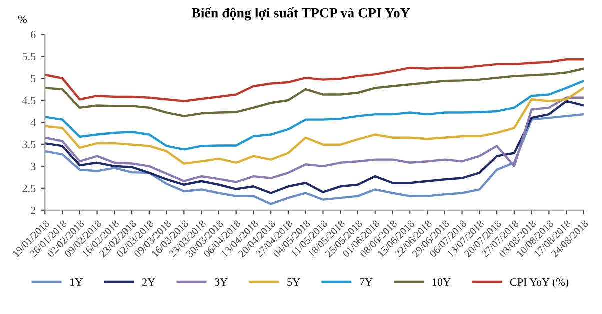  I want to click on y-axis-title: %, so click(22, 20).